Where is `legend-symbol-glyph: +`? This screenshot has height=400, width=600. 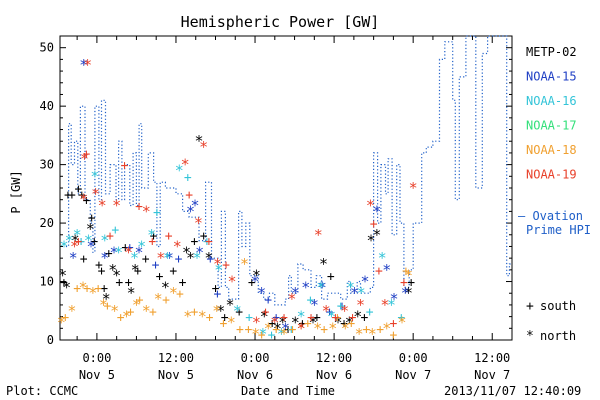
legend-symbol-glyph: + is located at coordinates (530, 306).